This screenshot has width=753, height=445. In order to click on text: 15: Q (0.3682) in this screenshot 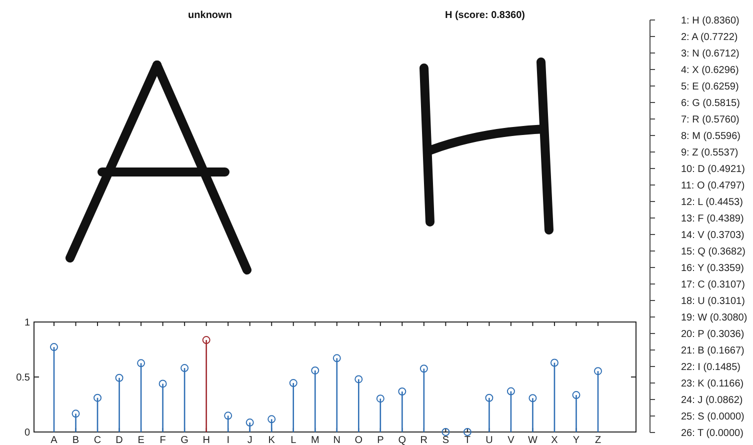, I will do `click(713, 252)`.